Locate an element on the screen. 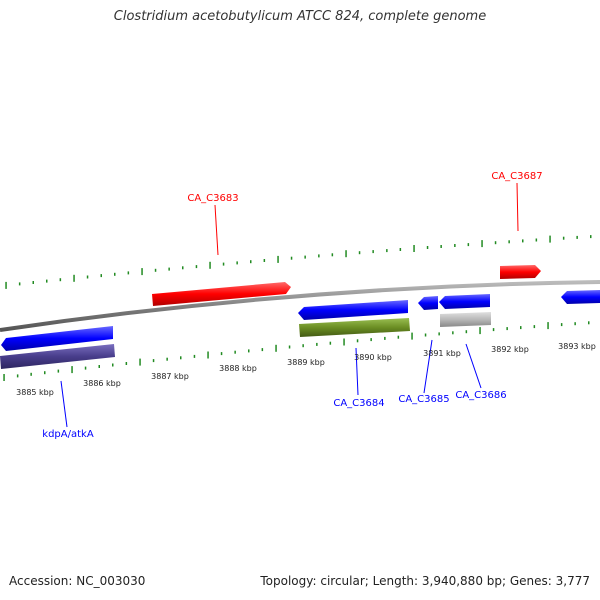  scale-label: 3888 kbp is located at coordinates (238, 368).